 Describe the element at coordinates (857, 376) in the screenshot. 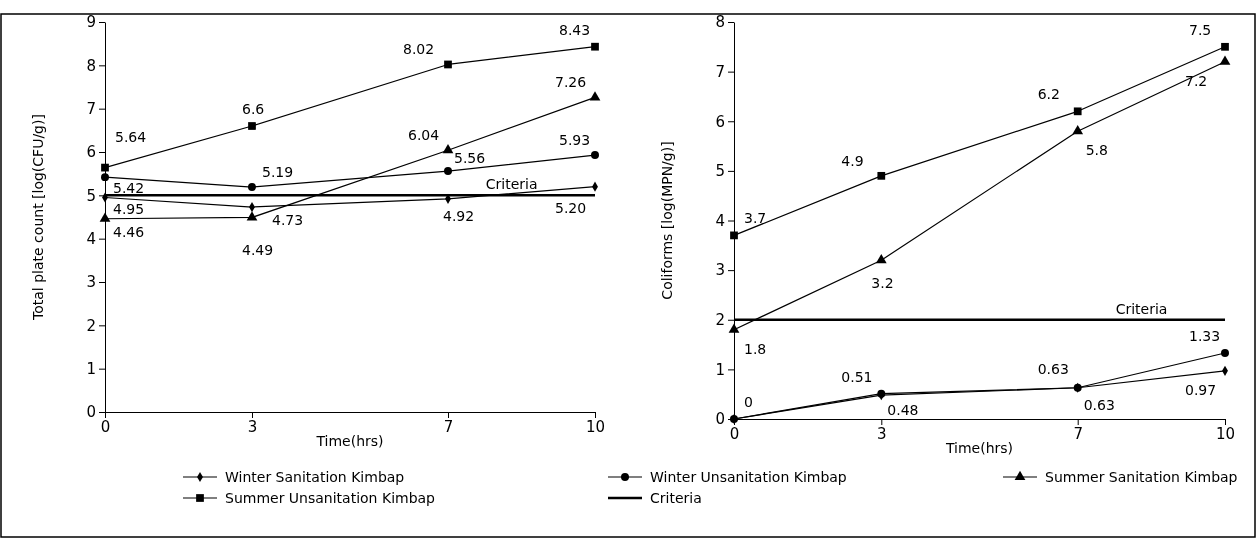

I see `data-label: 0.51` at that location.